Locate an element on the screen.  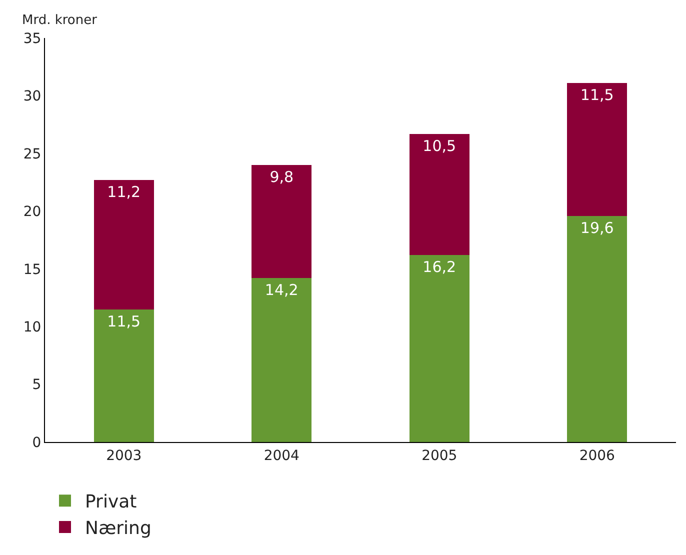
x-tick-label: 2004 is located at coordinates (282, 456).